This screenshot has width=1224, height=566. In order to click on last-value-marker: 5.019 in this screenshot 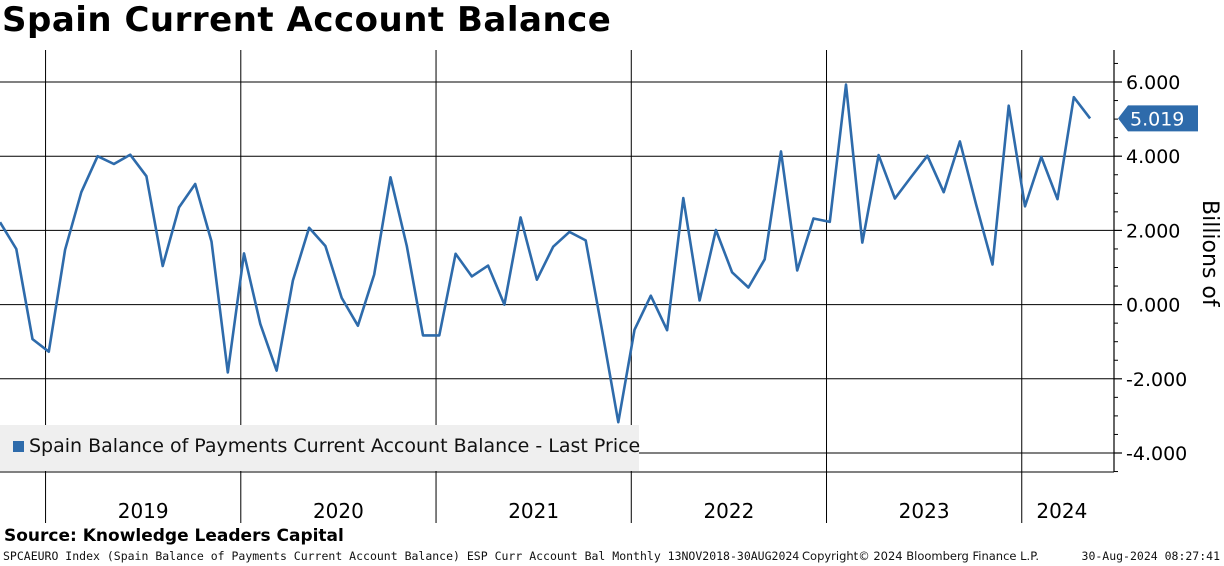, I will do `click(1158, 118)`.